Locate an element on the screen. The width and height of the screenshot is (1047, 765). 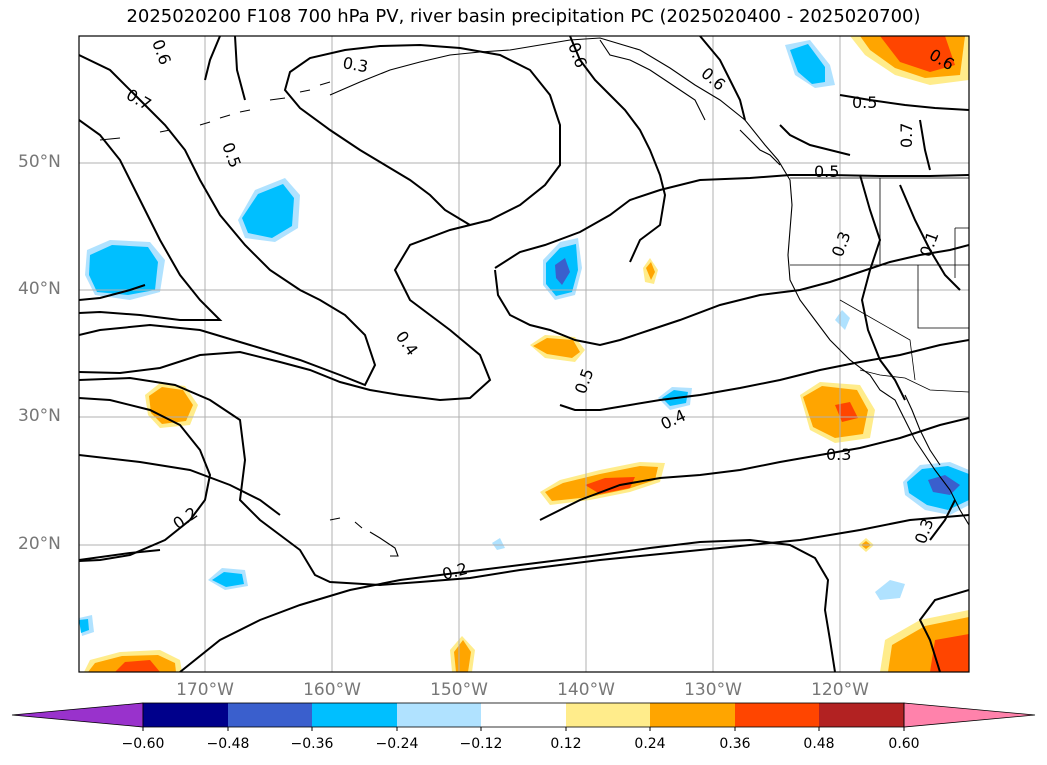
colorbar-tick-label: 0.60 is located at coordinates (904, 744).